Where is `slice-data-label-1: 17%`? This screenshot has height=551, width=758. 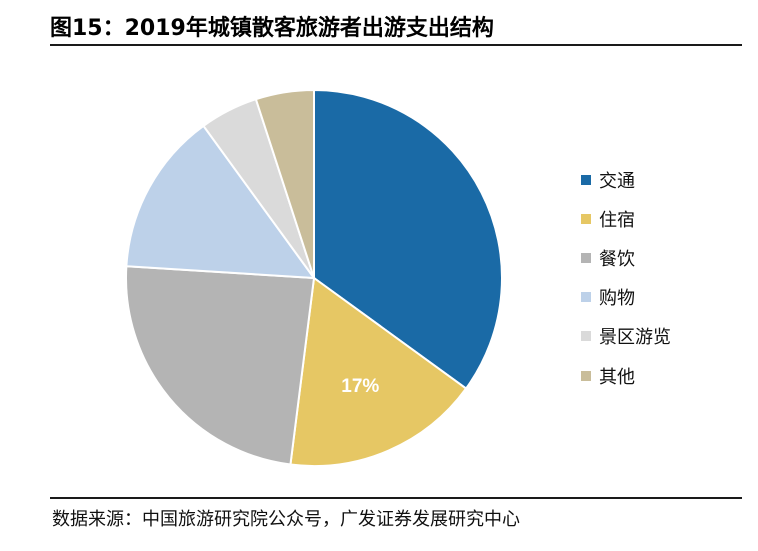
slice-data-label-1: 17% is located at coordinates (360, 386).